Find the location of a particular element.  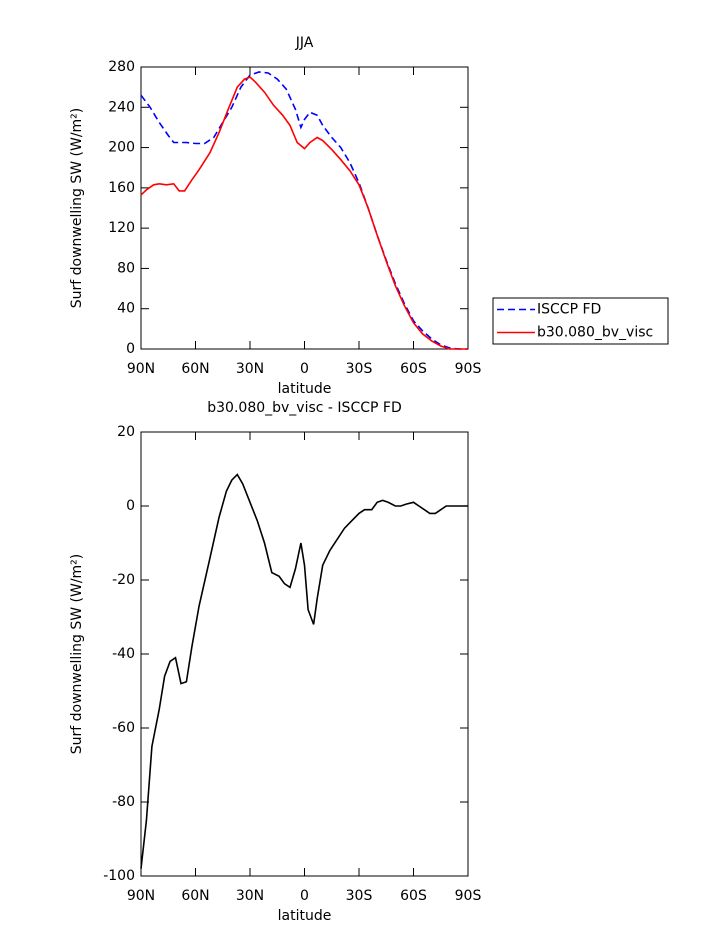

y-tick-label: 240 is located at coordinates (121, 107).